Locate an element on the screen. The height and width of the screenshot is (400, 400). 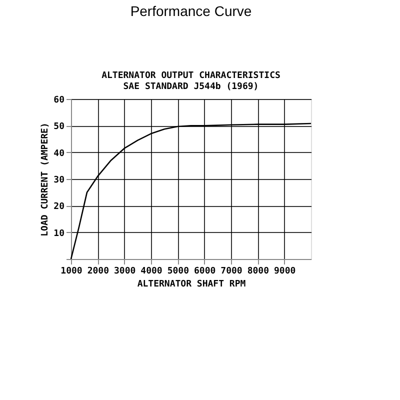
y-axis-title: LOAD CURRENT (AMPERE) is located at coordinates (45, 179).